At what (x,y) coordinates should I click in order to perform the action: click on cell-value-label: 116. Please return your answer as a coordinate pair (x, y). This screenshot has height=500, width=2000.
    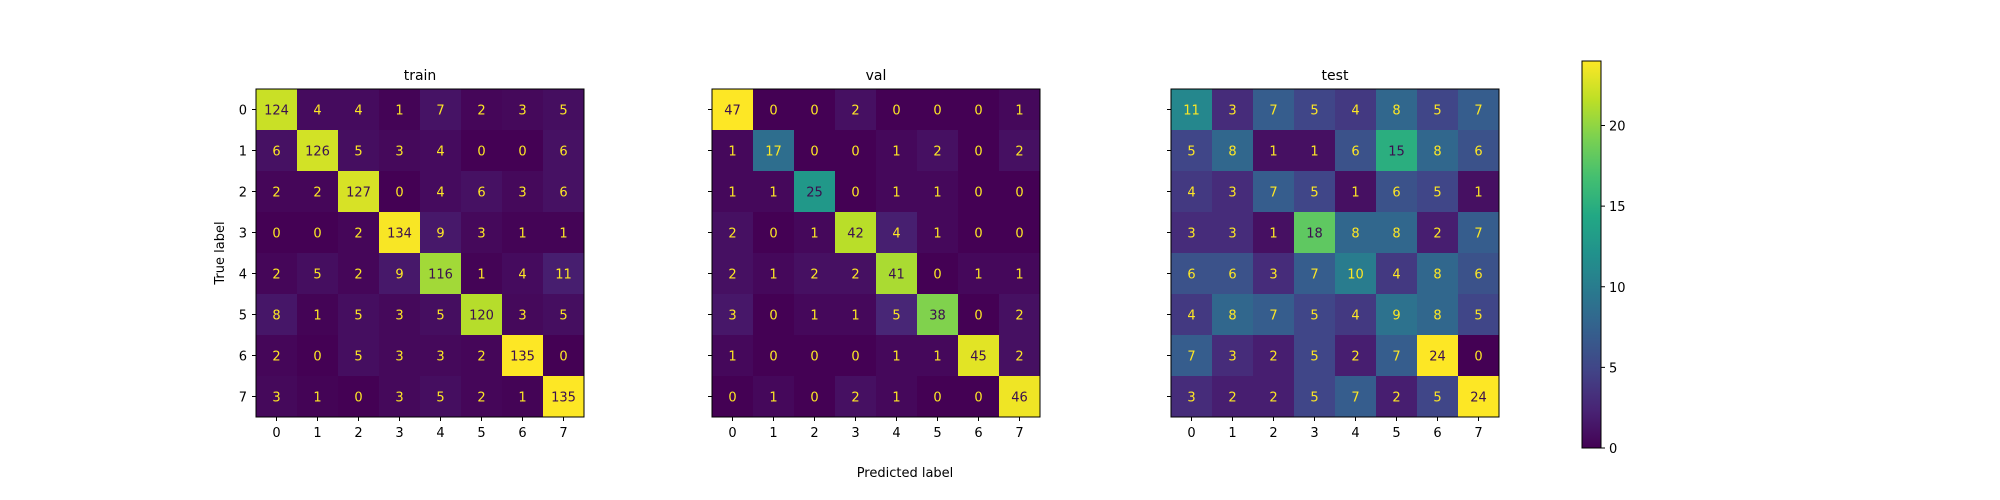
    Looking at the image, I should click on (440, 275).